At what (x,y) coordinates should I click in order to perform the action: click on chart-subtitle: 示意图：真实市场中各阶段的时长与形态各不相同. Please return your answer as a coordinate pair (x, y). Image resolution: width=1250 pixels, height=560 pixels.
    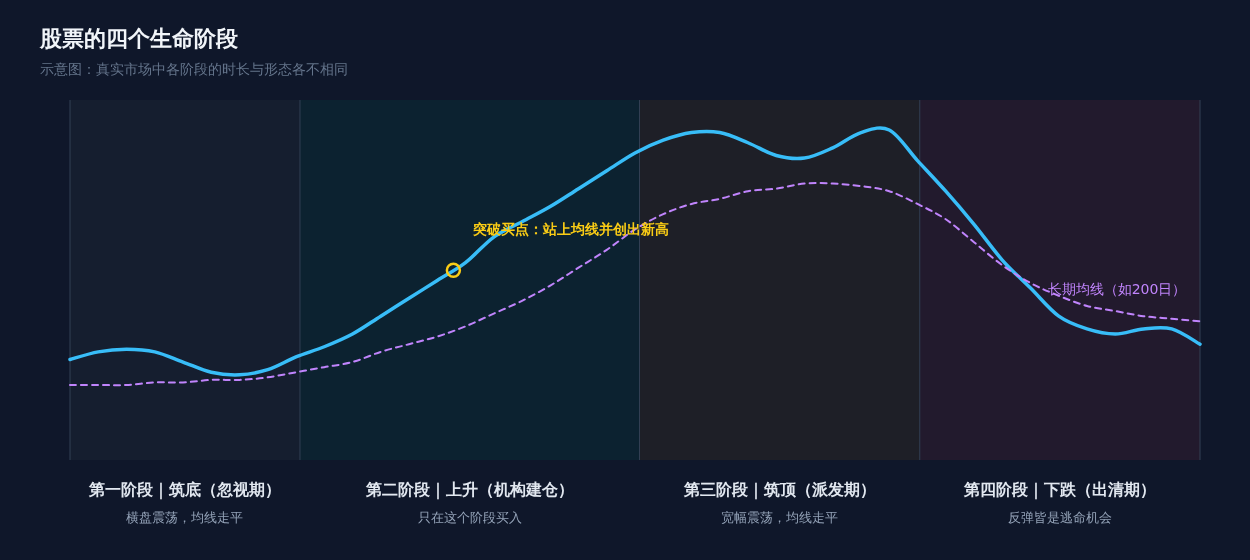
    Looking at the image, I should click on (194, 69).